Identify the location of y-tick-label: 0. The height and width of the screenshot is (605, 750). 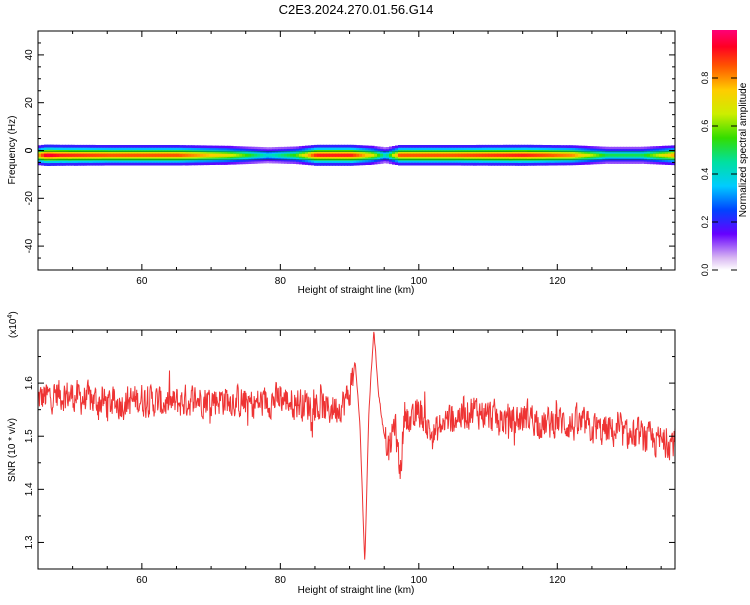
(29, 150).